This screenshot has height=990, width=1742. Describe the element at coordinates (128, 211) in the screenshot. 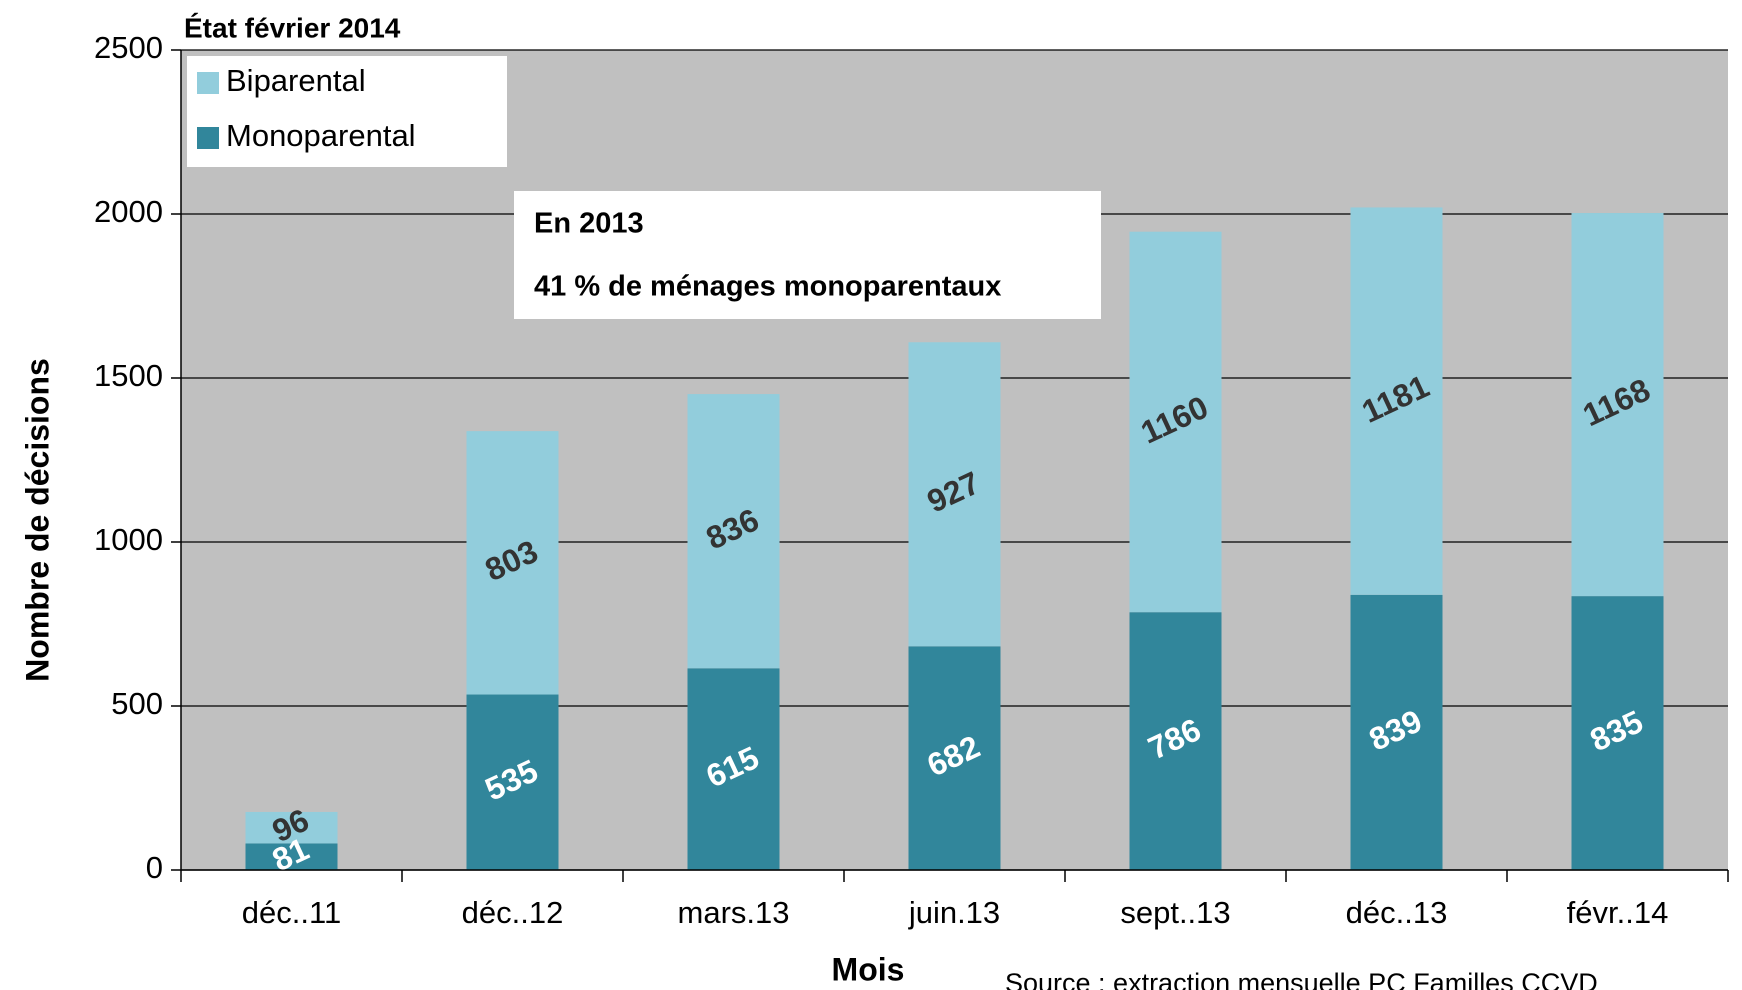

I see `y-tick-label: 2000` at that location.